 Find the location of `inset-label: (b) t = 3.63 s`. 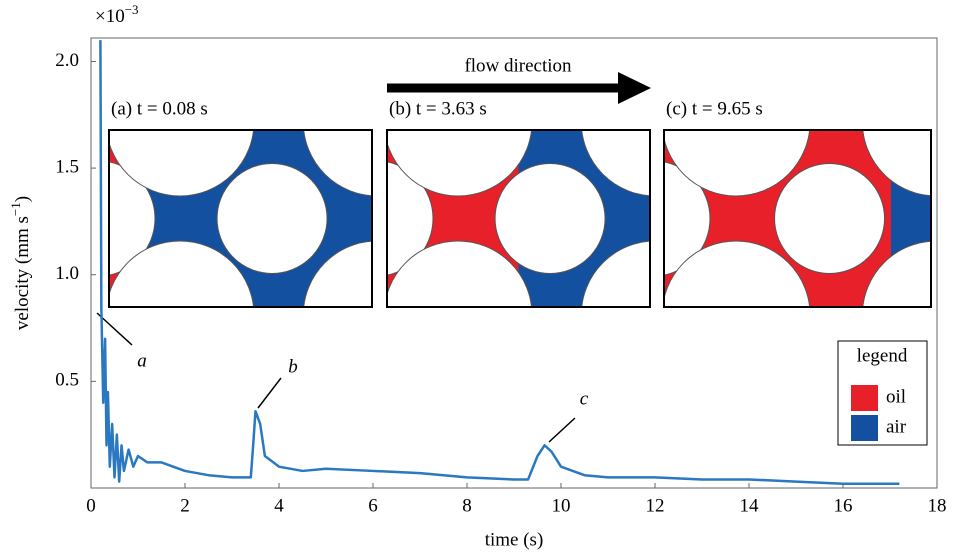

inset-label: (b) t = 3.63 s is located at coordinates (438, 108).